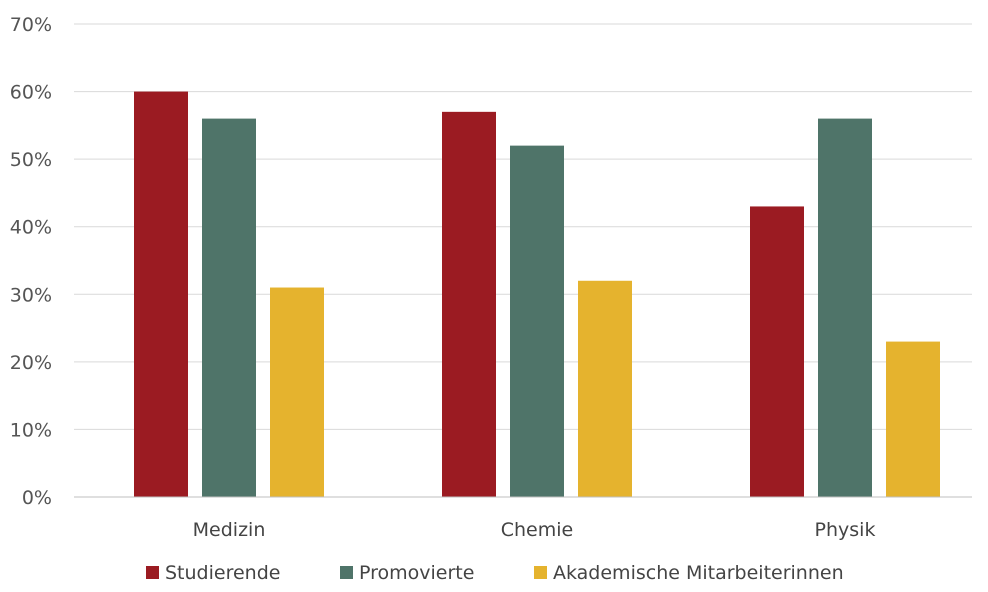  Describe the element at coordinates (845, 307) in the screenshot. I see `bar-physik-promovierte` at that location.